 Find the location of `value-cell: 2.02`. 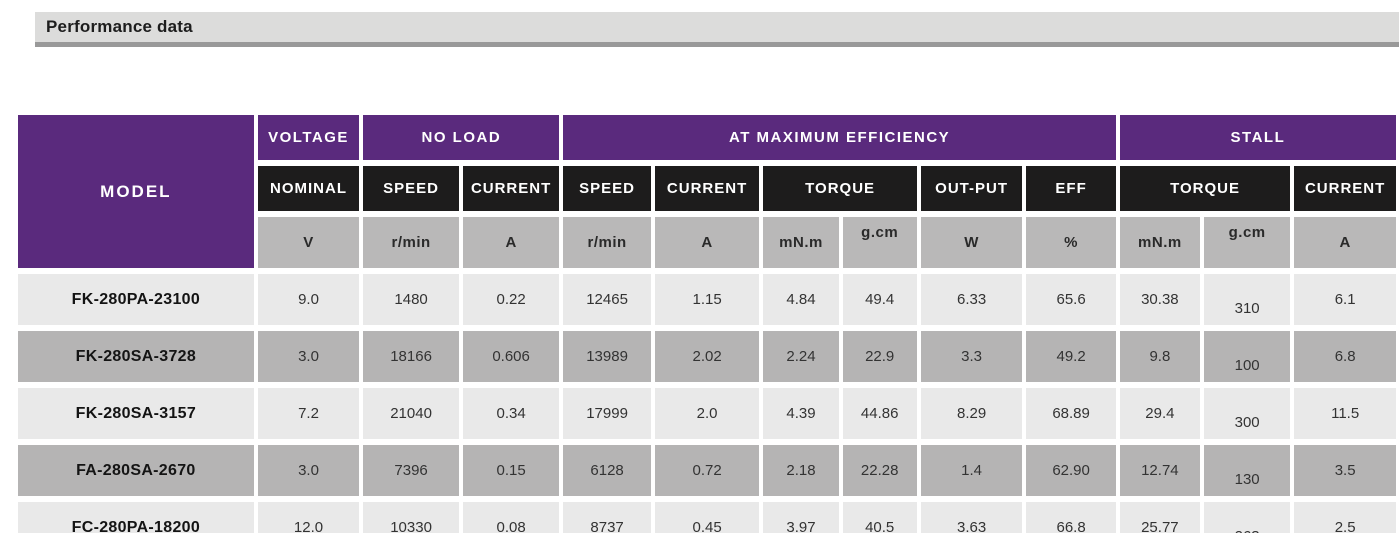

value-cell: 2.02 is located at coordinates (707, 356).